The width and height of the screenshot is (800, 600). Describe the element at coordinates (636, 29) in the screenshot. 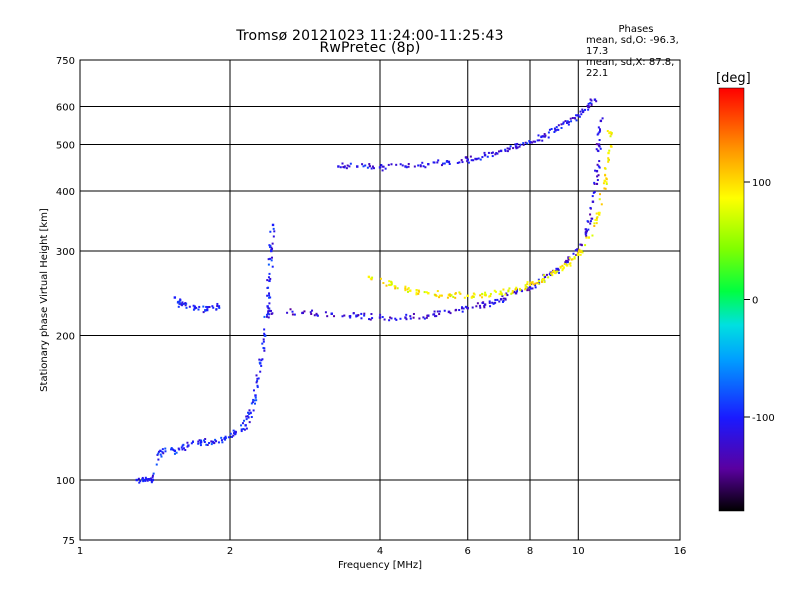

I see `phase-stats-heading: Phases` at that location.